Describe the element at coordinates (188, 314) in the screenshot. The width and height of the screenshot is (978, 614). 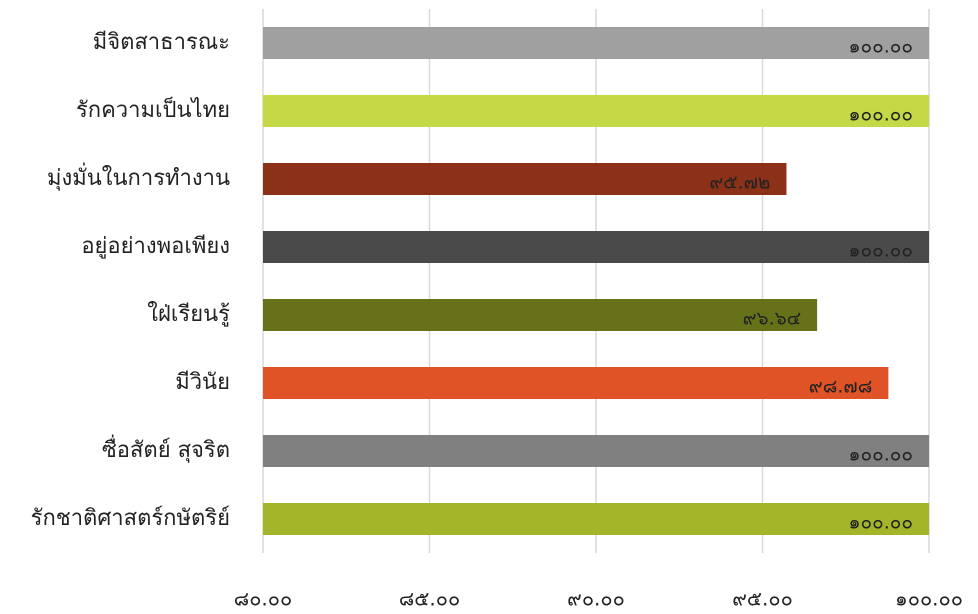
I see `category-label: ใฝ่เรียนรู้` at that location.